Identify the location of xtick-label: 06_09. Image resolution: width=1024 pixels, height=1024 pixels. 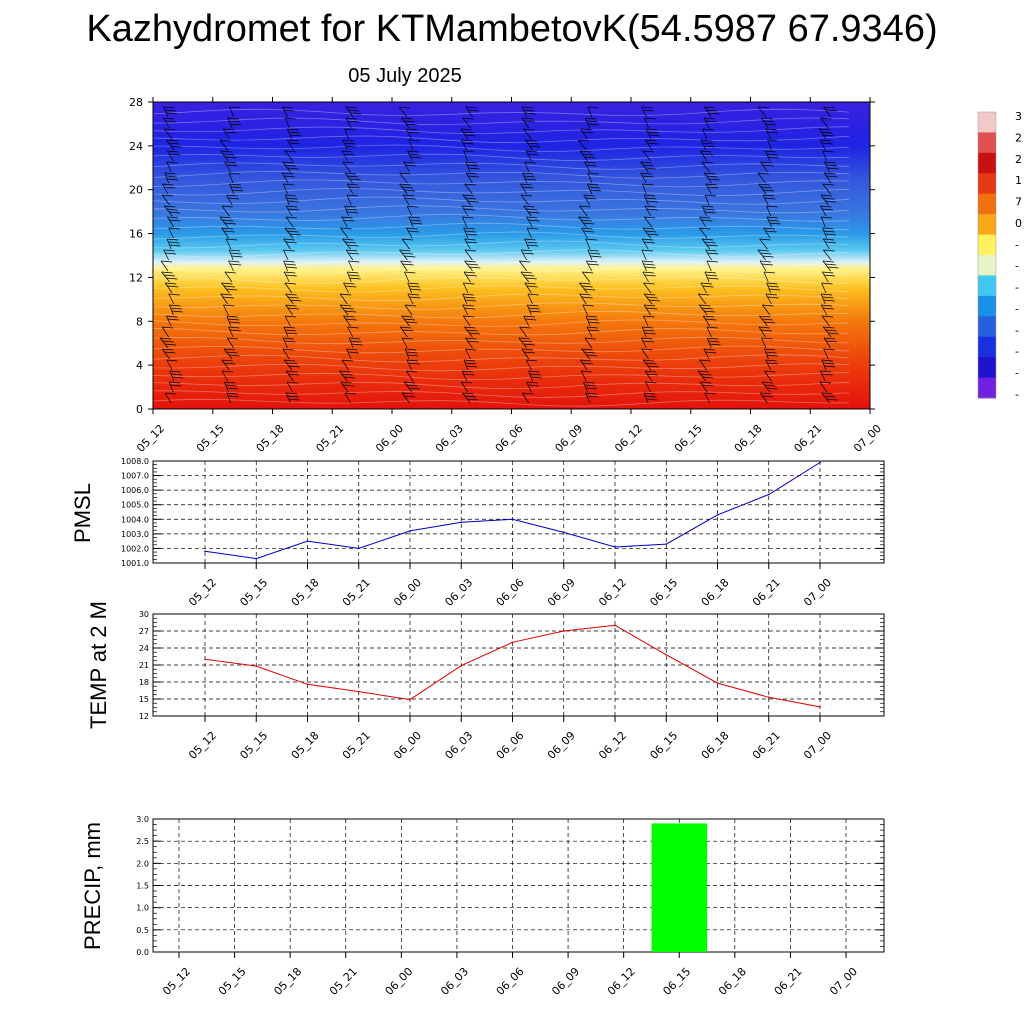
(565, 981).